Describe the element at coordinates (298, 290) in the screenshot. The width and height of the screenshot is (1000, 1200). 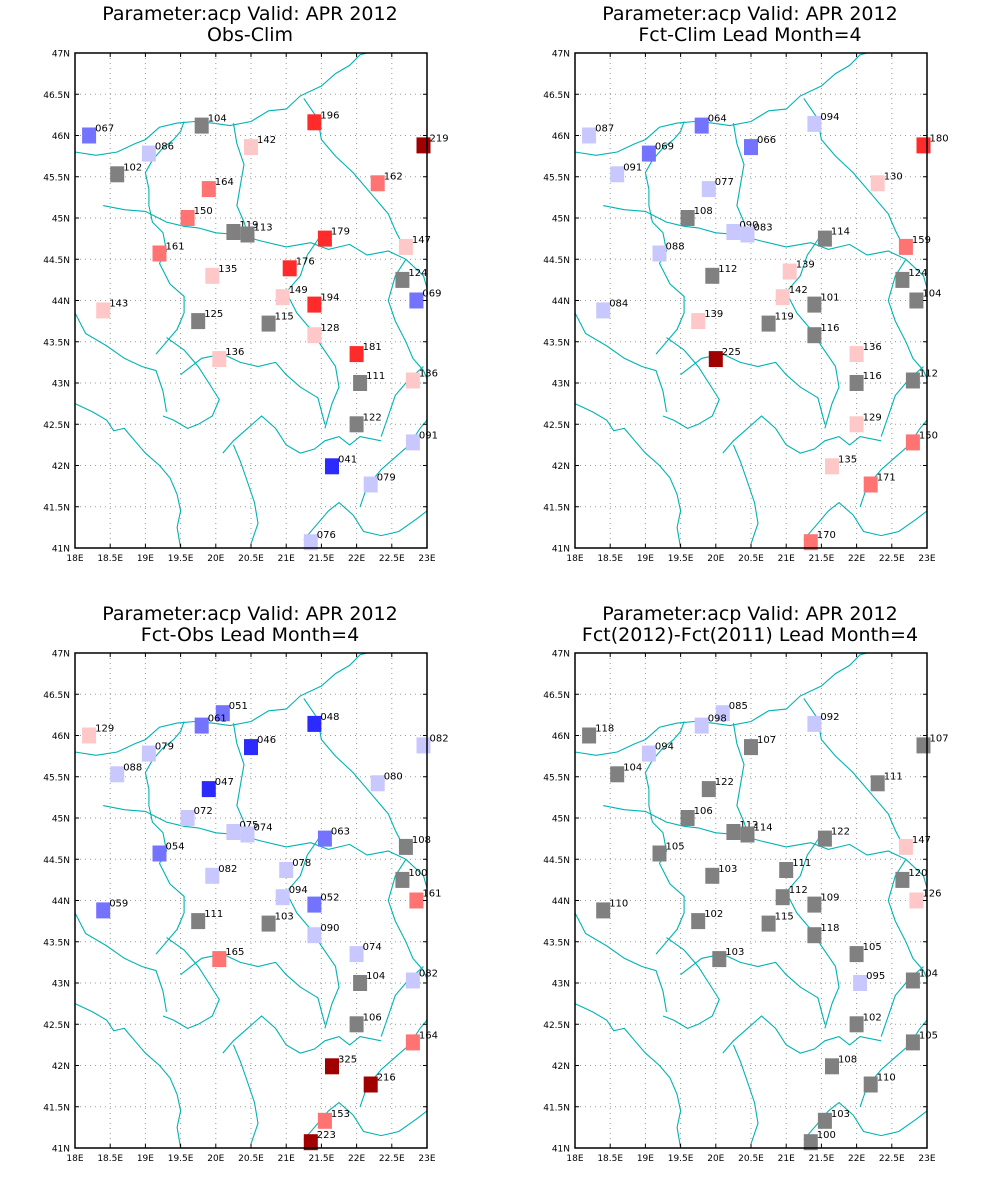
I see `station-value-label: 149` at that location.